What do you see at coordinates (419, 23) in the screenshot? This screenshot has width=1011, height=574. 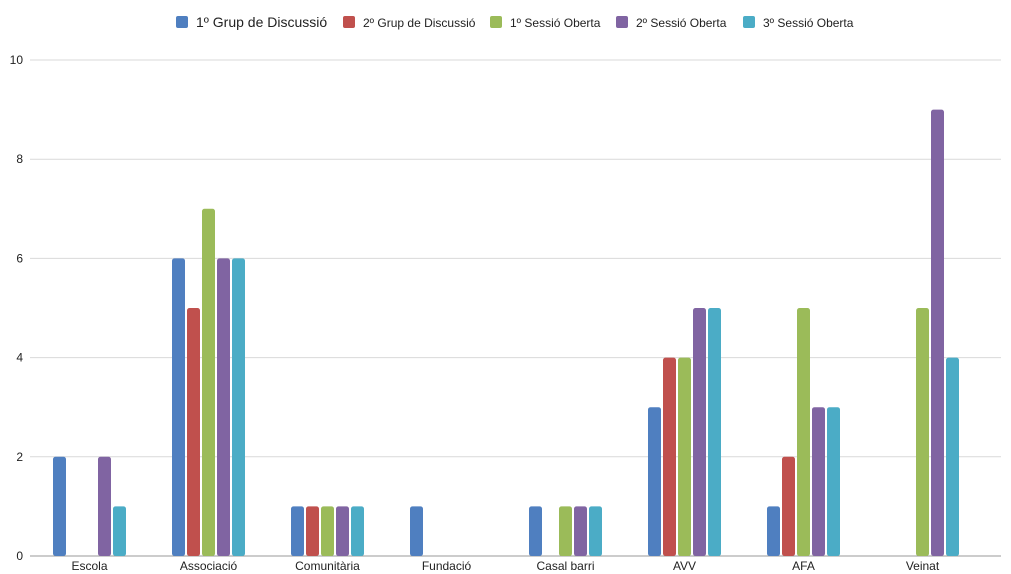 I see `legend-label: 2º Grup de Discussió` at bounding box center [419, 23].